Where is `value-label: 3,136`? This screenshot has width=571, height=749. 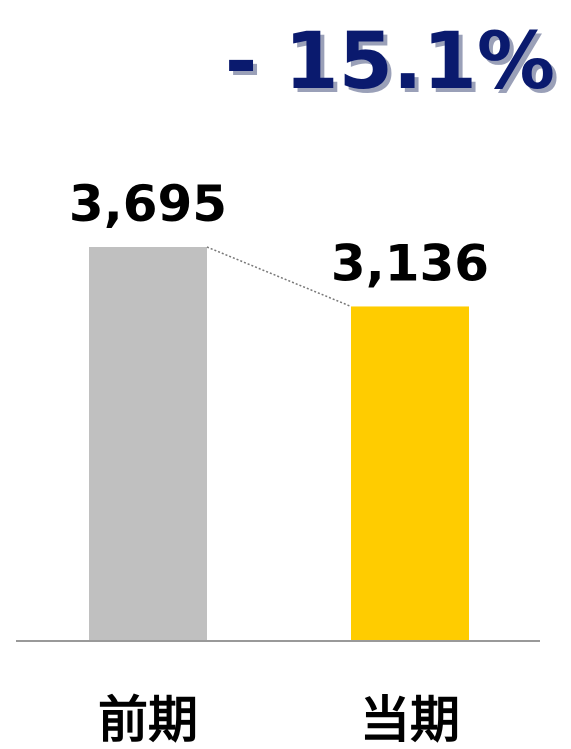
value-label: 3,136 is located at coordinates (410, 263).